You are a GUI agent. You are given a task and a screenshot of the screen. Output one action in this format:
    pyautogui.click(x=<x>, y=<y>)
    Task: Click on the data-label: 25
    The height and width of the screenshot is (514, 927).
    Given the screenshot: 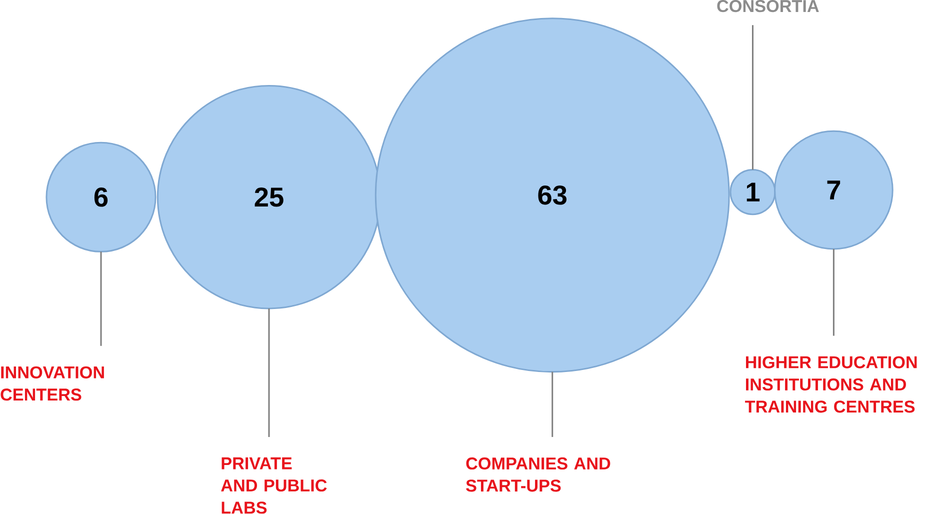 What is the action you would take?
    pyautogui.click(x=269, y=197)
    